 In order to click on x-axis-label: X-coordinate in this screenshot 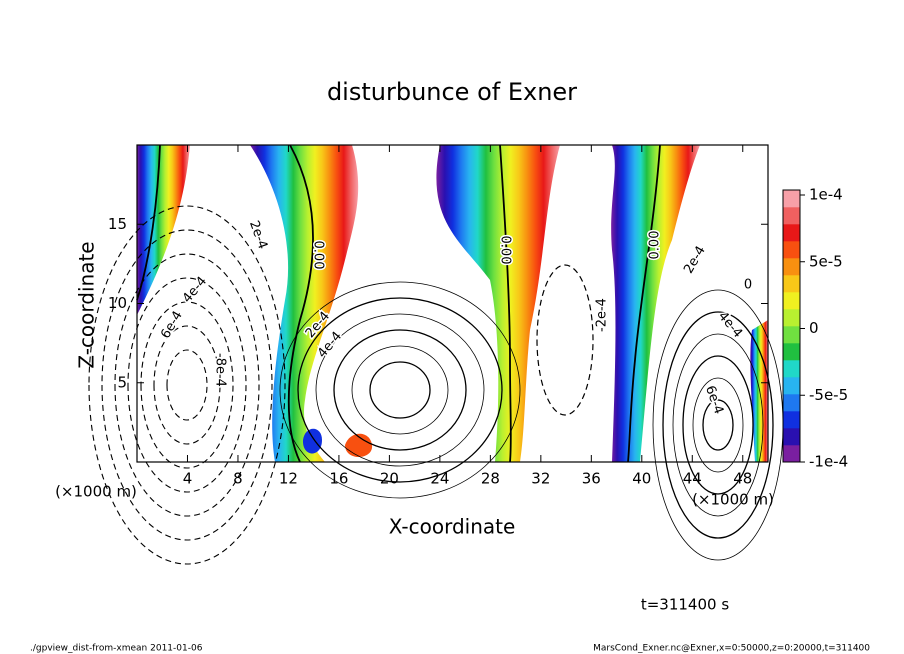, I will do `click(452, 527)`.